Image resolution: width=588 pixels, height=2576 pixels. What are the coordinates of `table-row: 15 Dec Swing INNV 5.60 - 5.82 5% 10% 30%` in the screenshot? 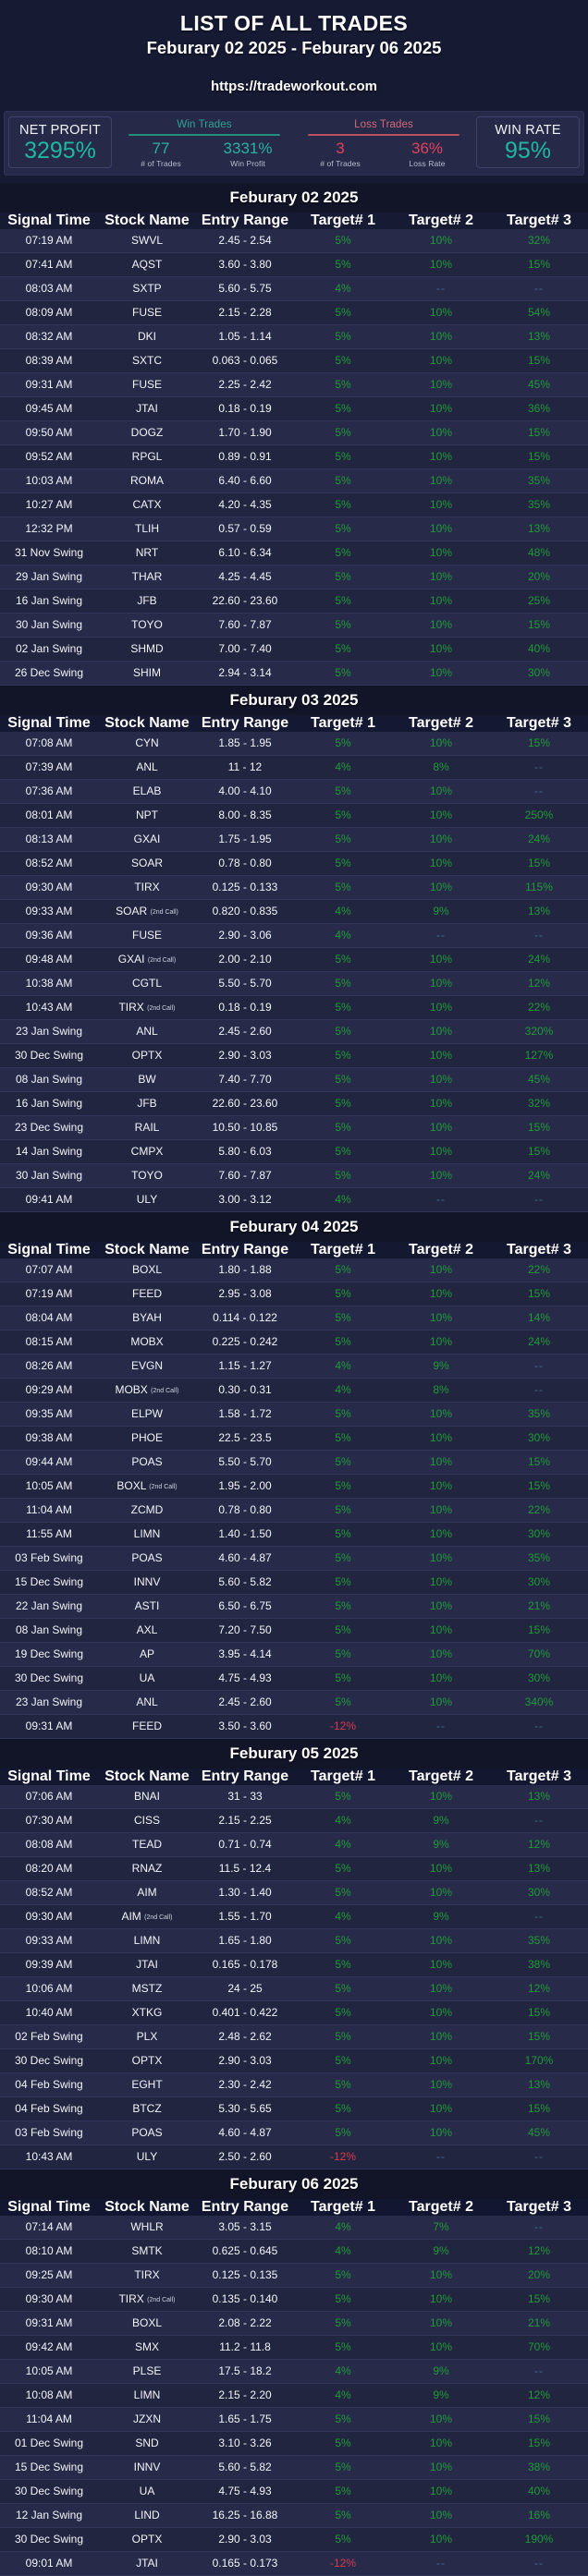 It's located at (294, 1582).